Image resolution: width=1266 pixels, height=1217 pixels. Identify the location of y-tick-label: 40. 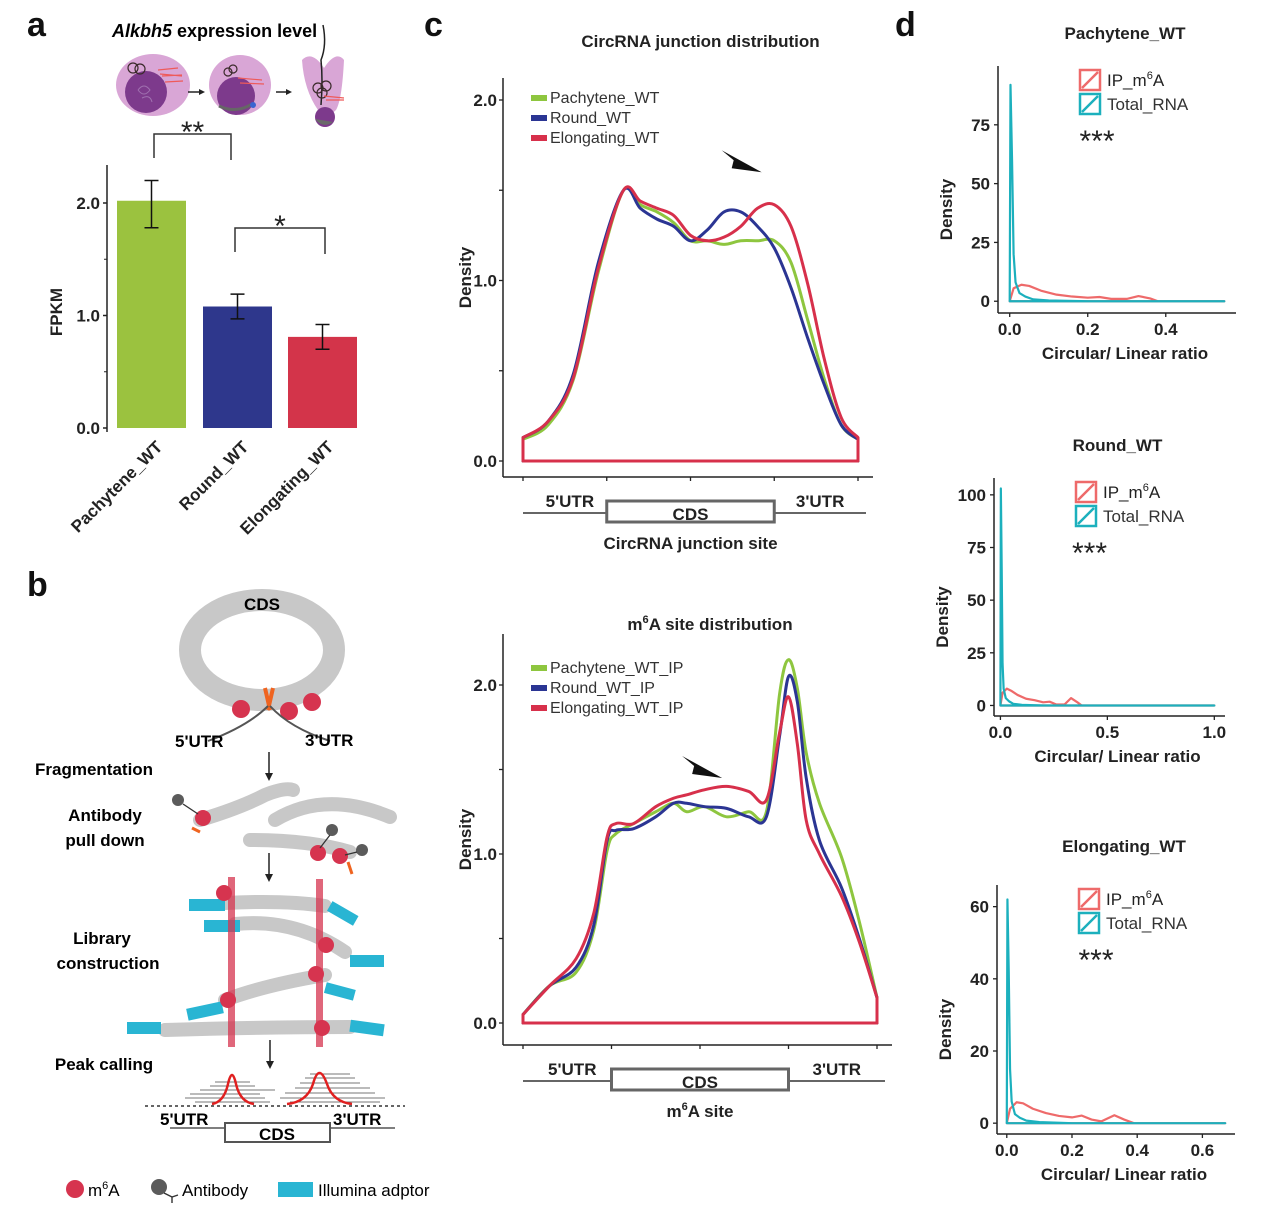
(979, 979).